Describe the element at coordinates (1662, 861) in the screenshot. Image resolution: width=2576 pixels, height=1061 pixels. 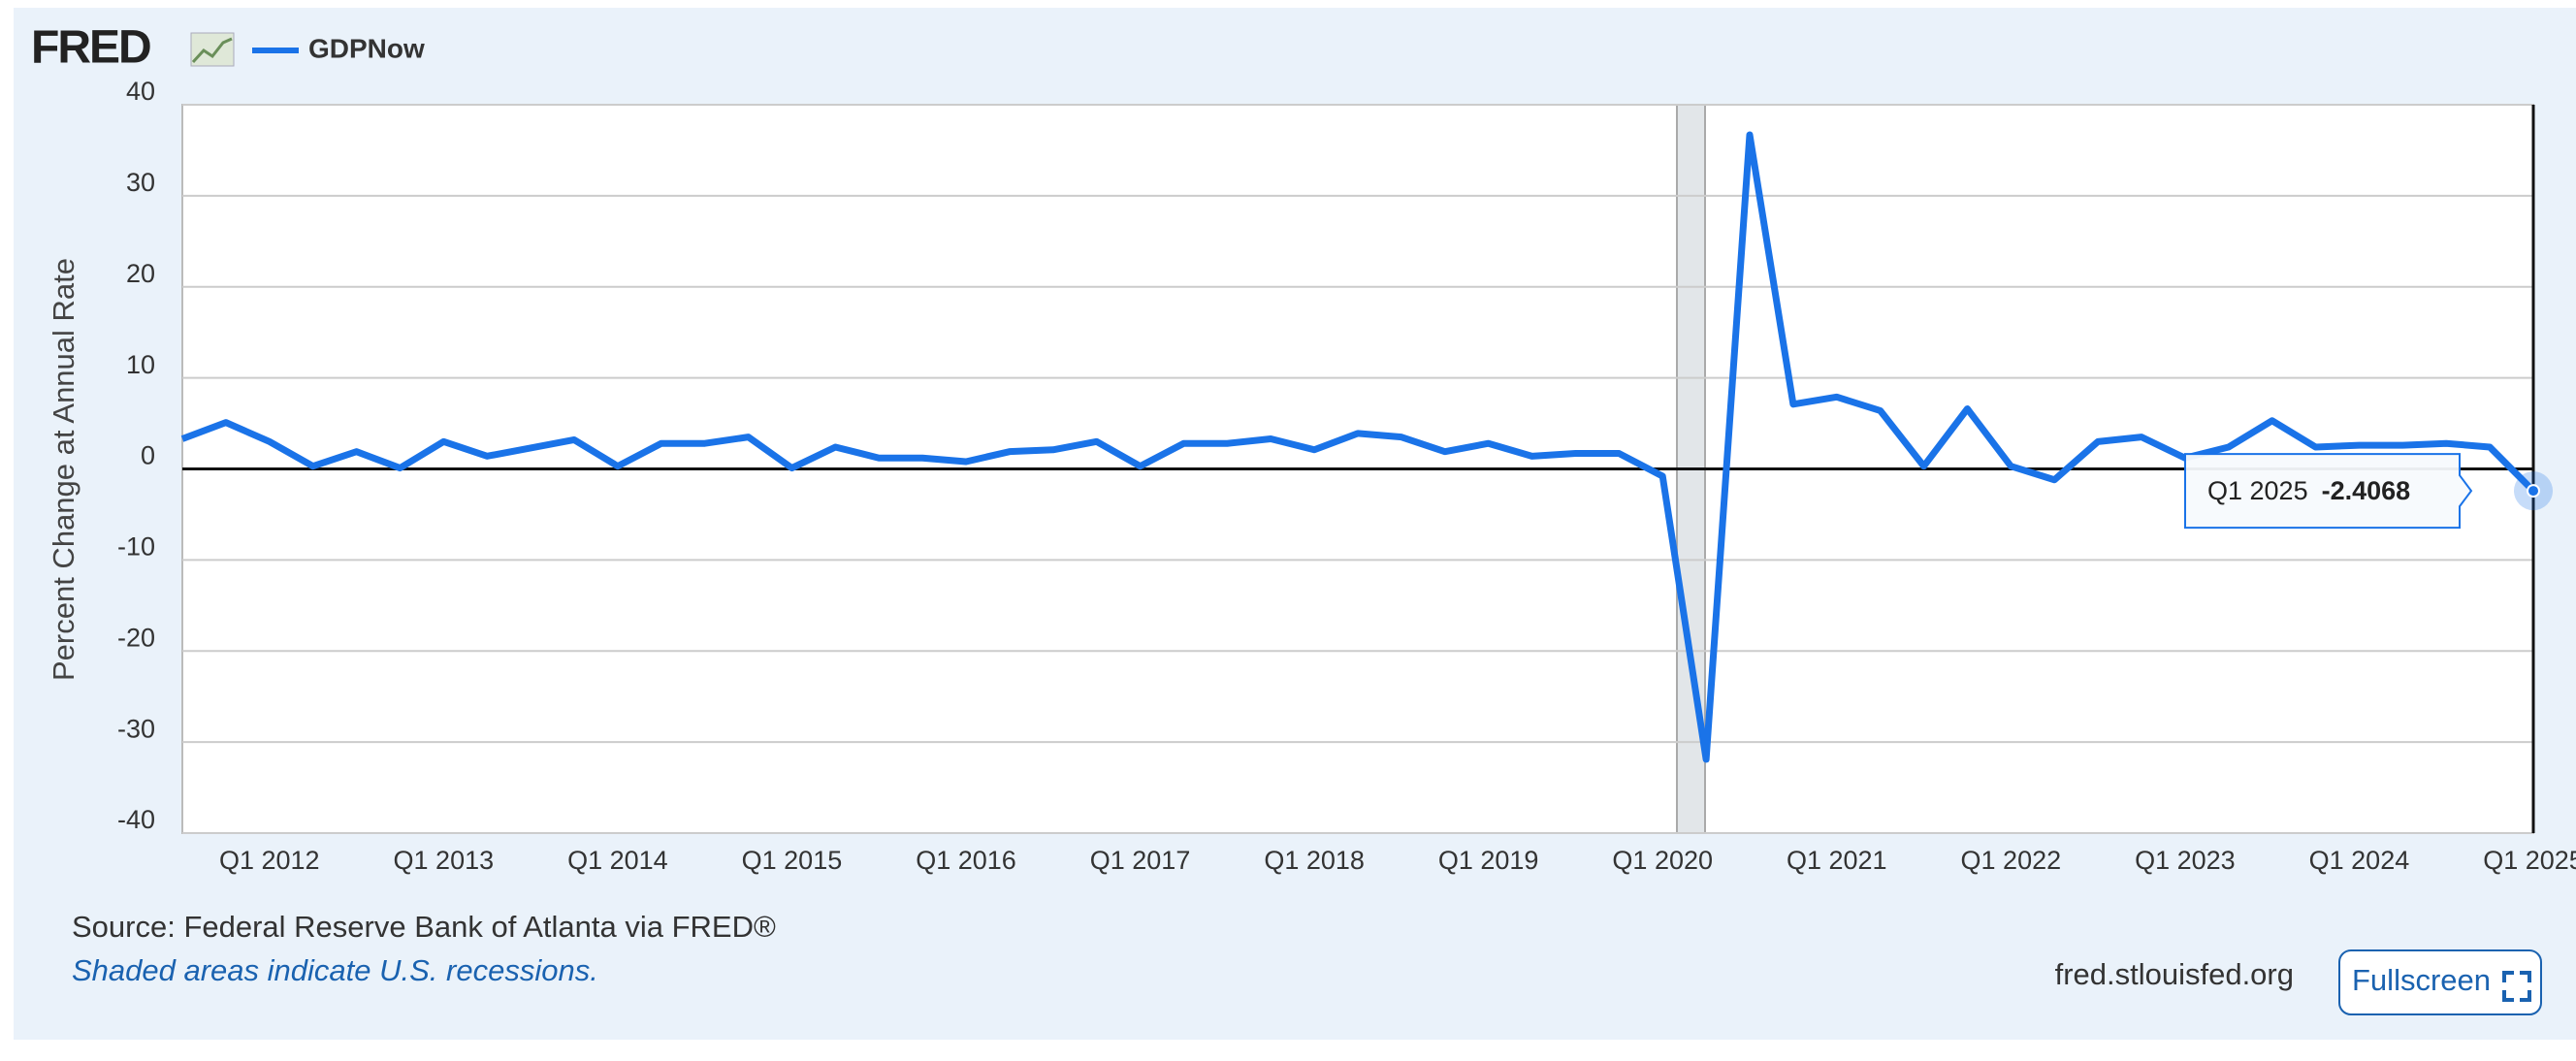
I see `x-tick-label: Q1 2020` at that location.